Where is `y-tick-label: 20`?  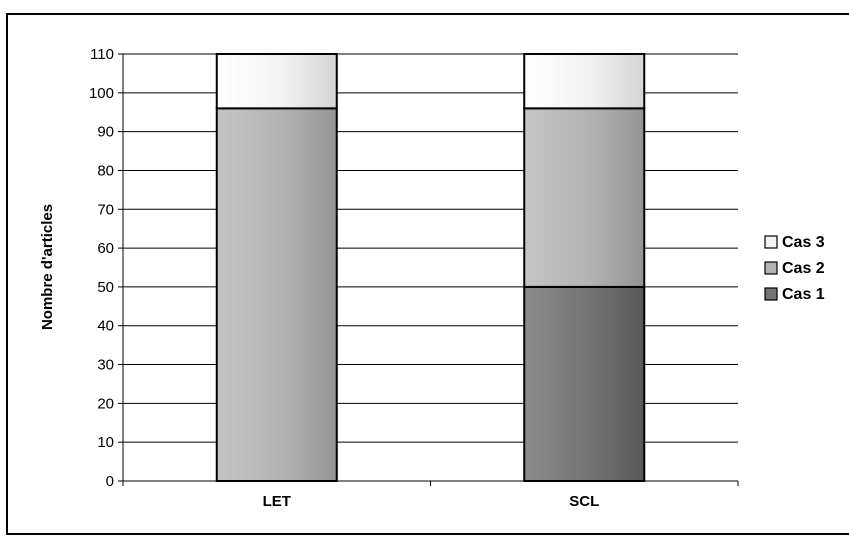
y-tick-label: 20 is located at coordinates (105, 403).